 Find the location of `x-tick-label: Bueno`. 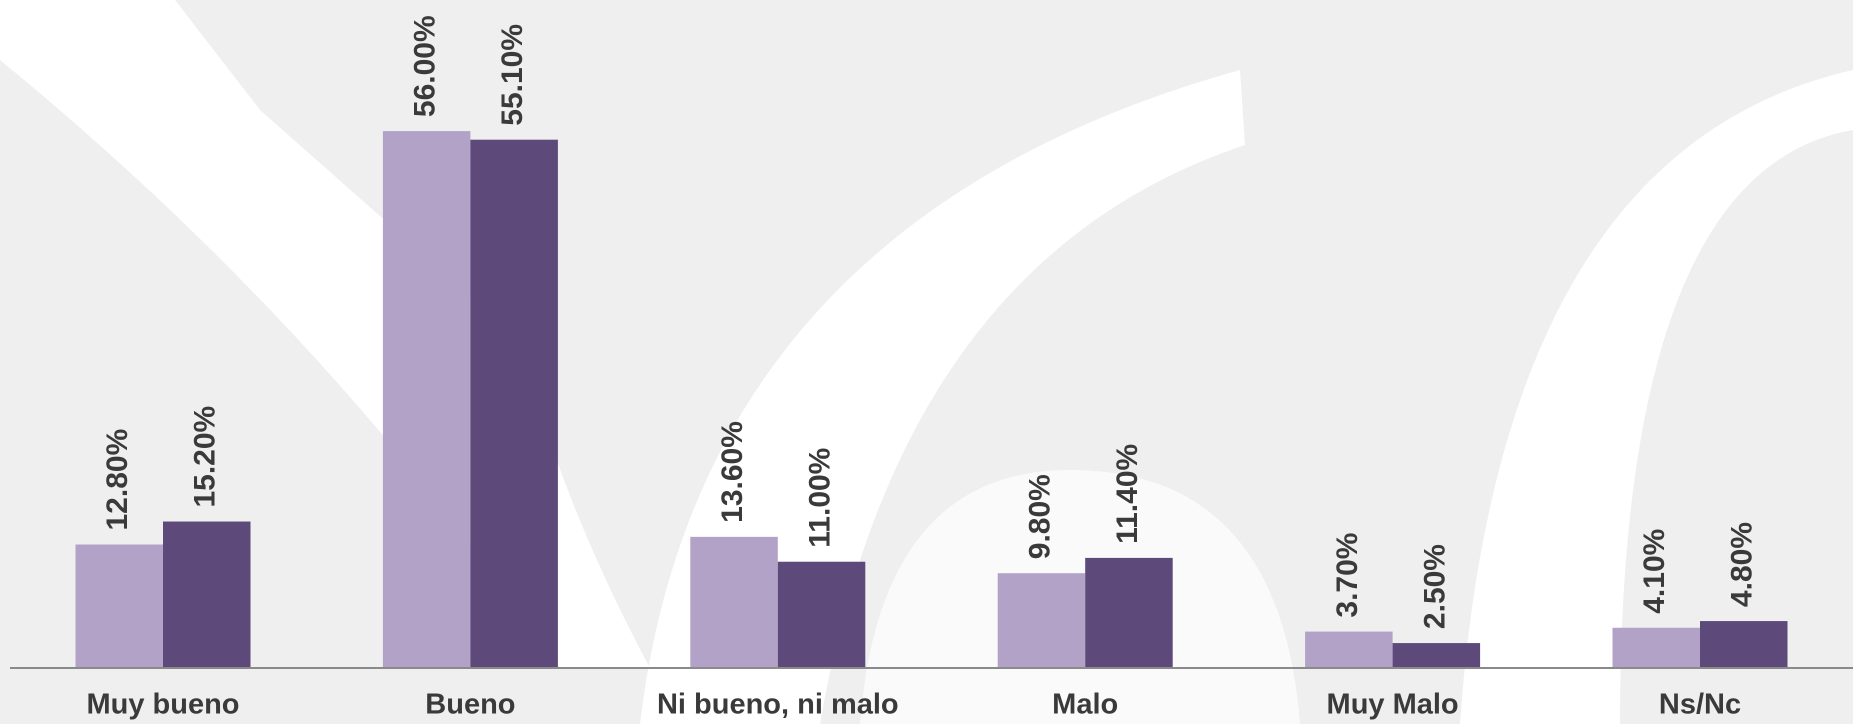

x-tick-label: Bueno is located at coordinates (470, 705).